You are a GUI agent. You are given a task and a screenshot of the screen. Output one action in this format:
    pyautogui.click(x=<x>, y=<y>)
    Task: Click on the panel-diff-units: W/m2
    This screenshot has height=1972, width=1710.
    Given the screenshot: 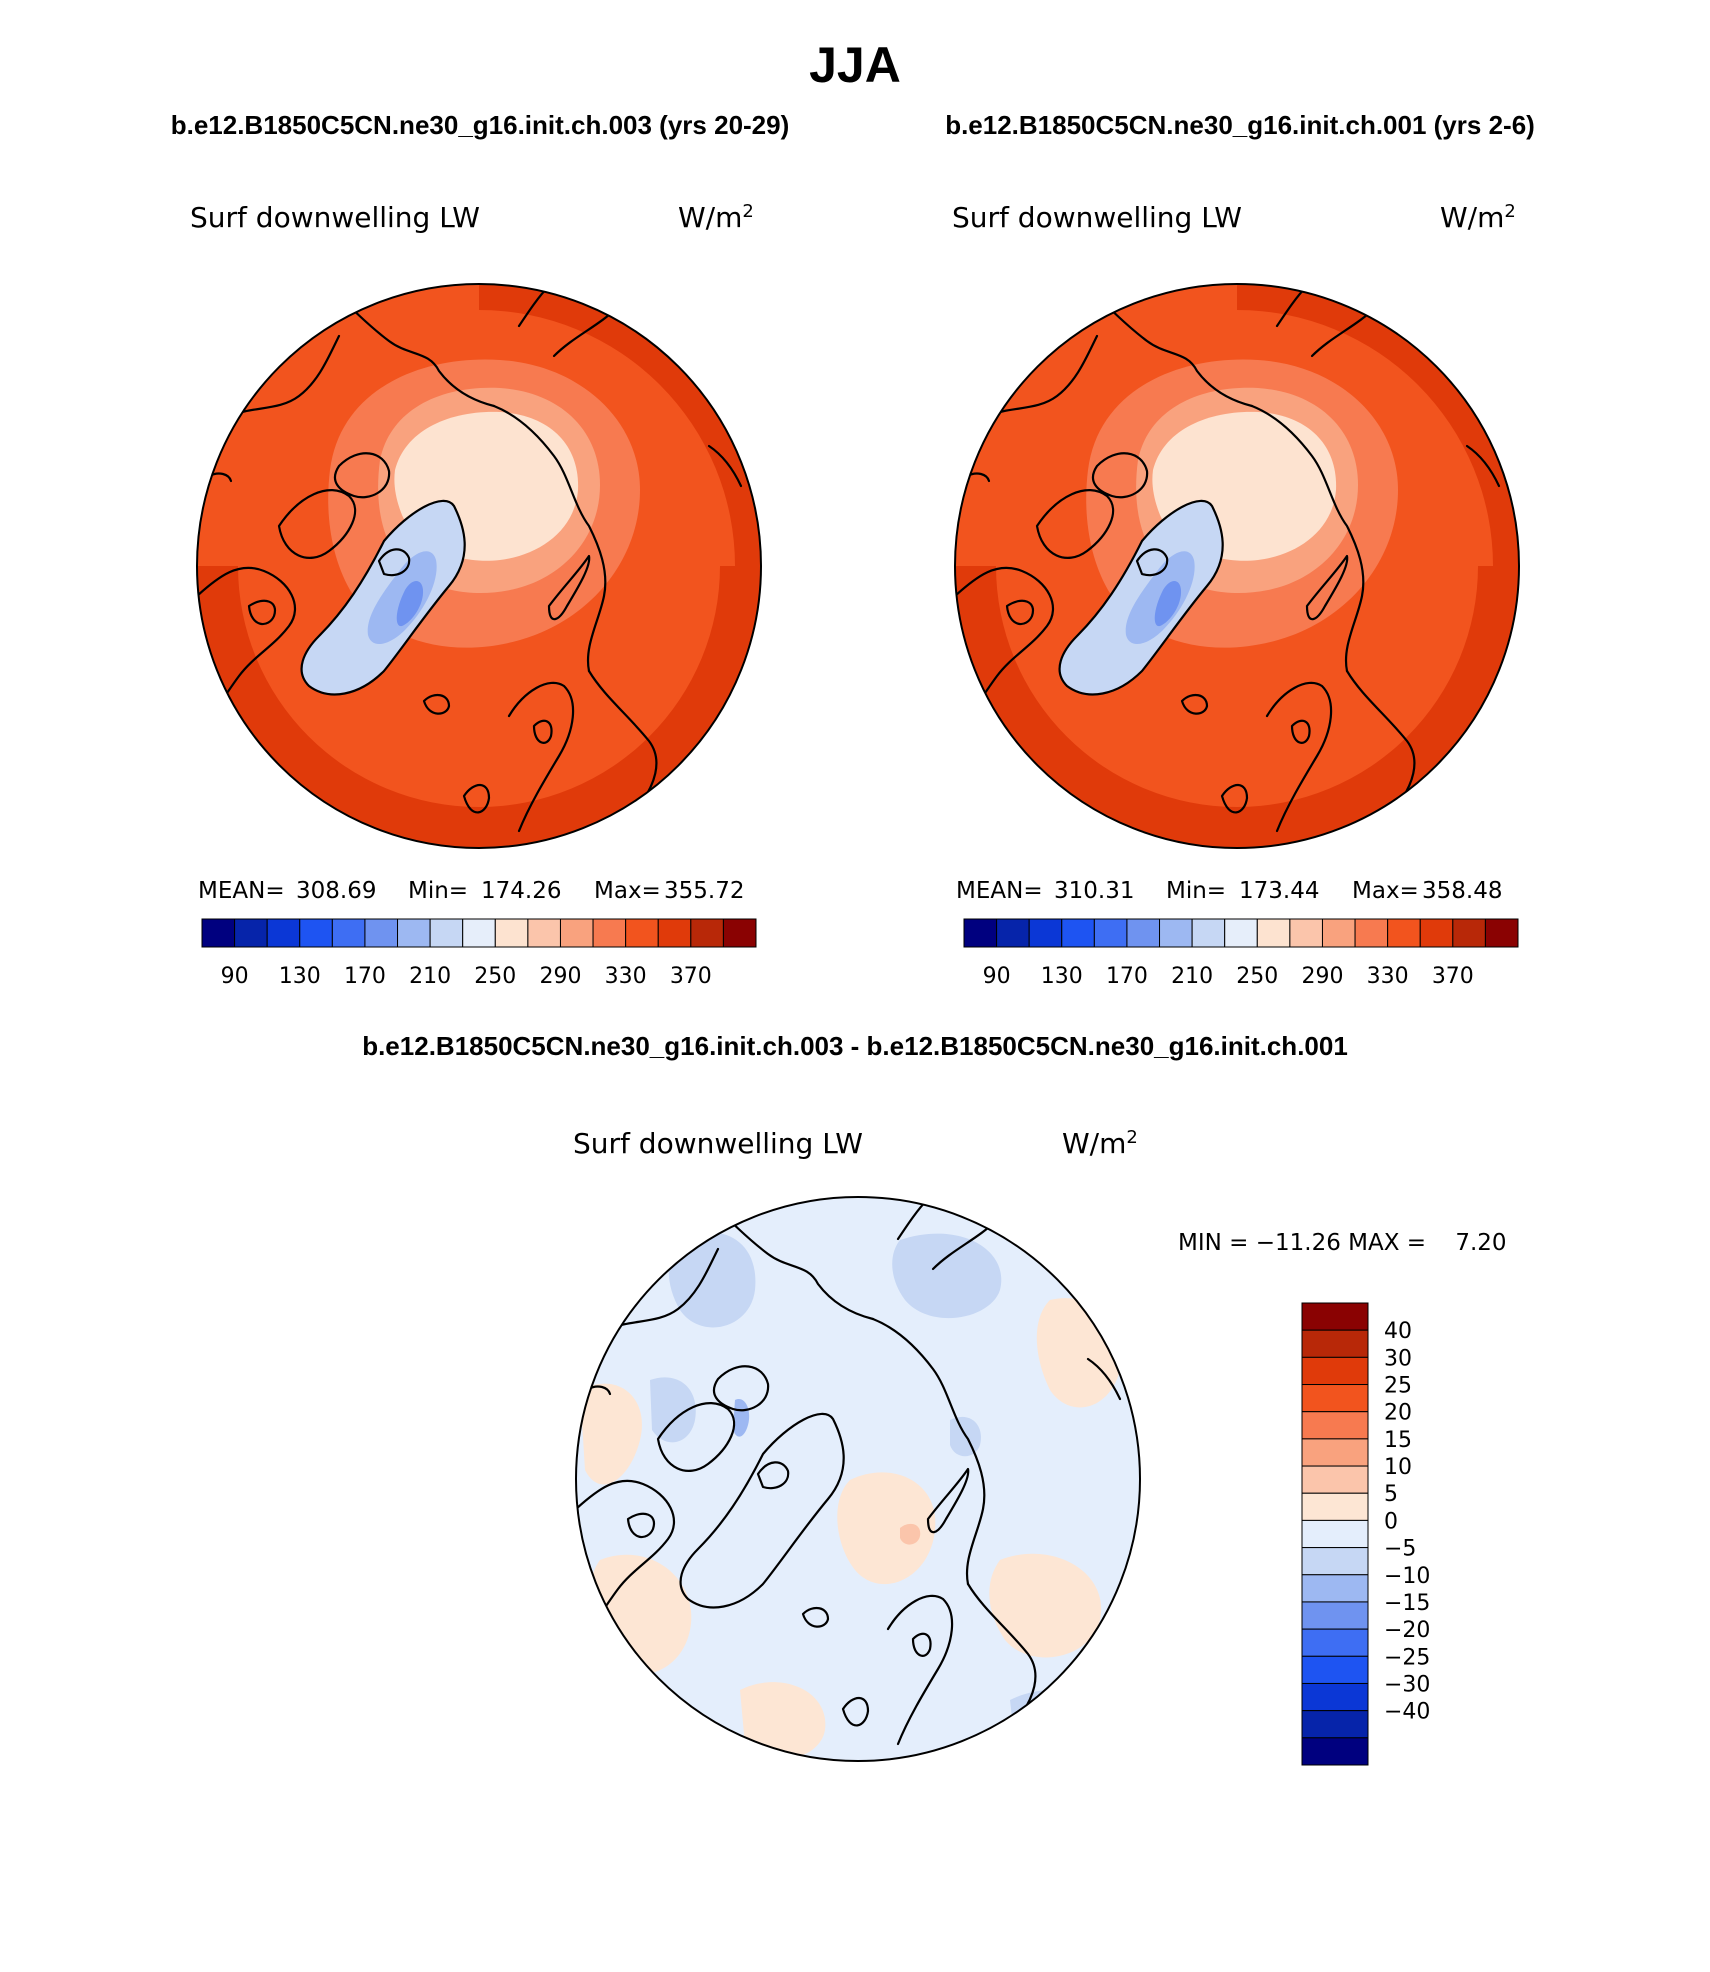 What is the action you would take?
    pyautogui.click(x=1100, y=1143)
    